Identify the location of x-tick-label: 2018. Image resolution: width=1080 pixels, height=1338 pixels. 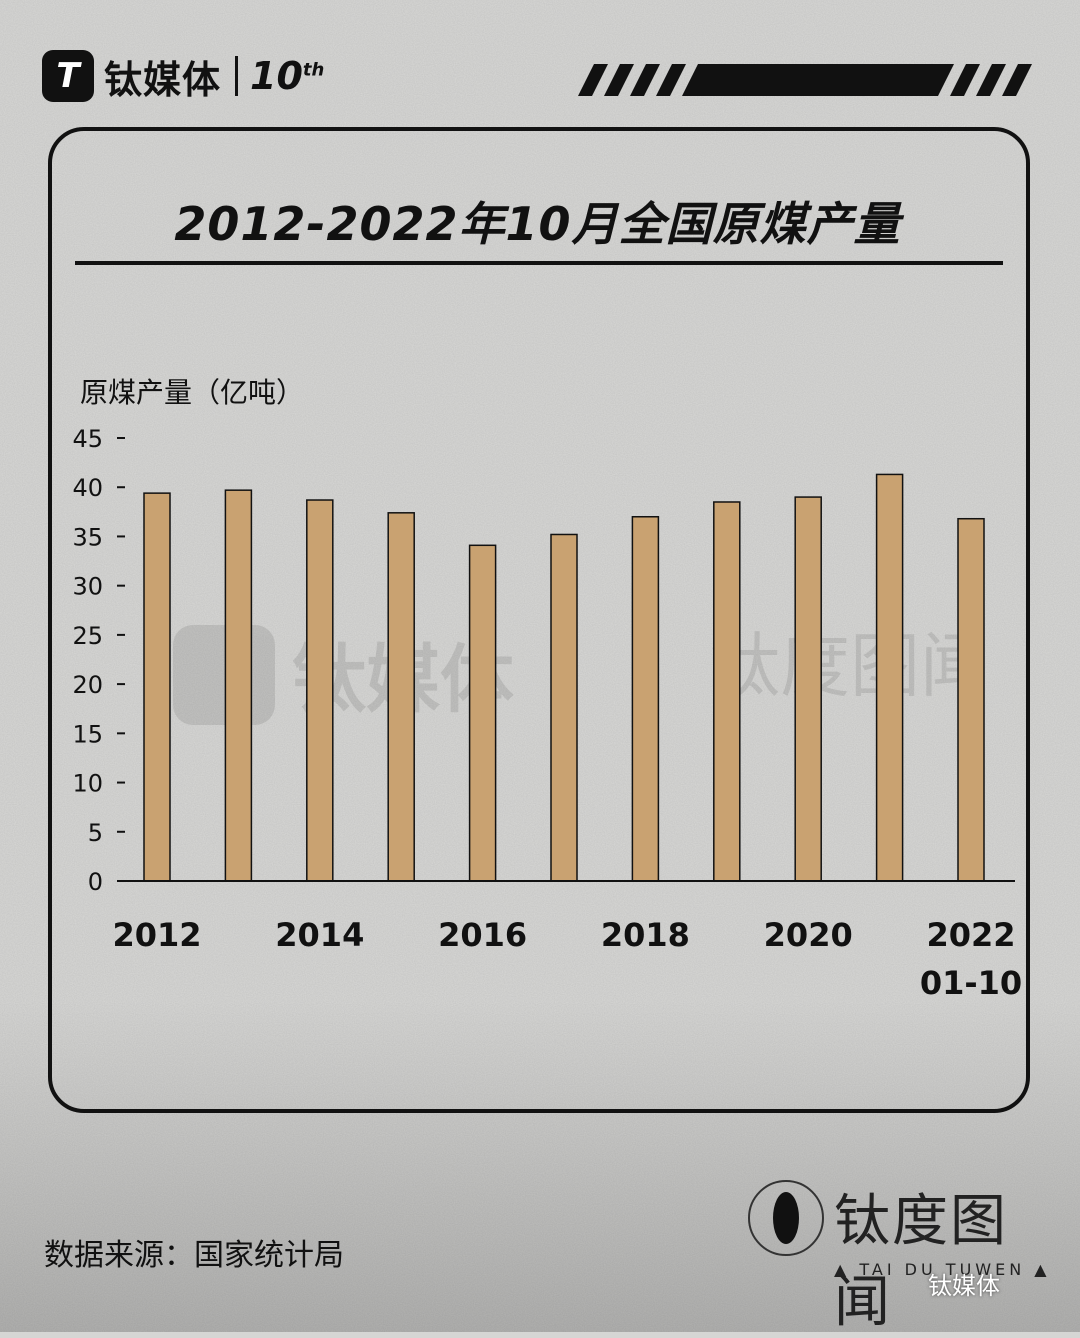
(645, 935).